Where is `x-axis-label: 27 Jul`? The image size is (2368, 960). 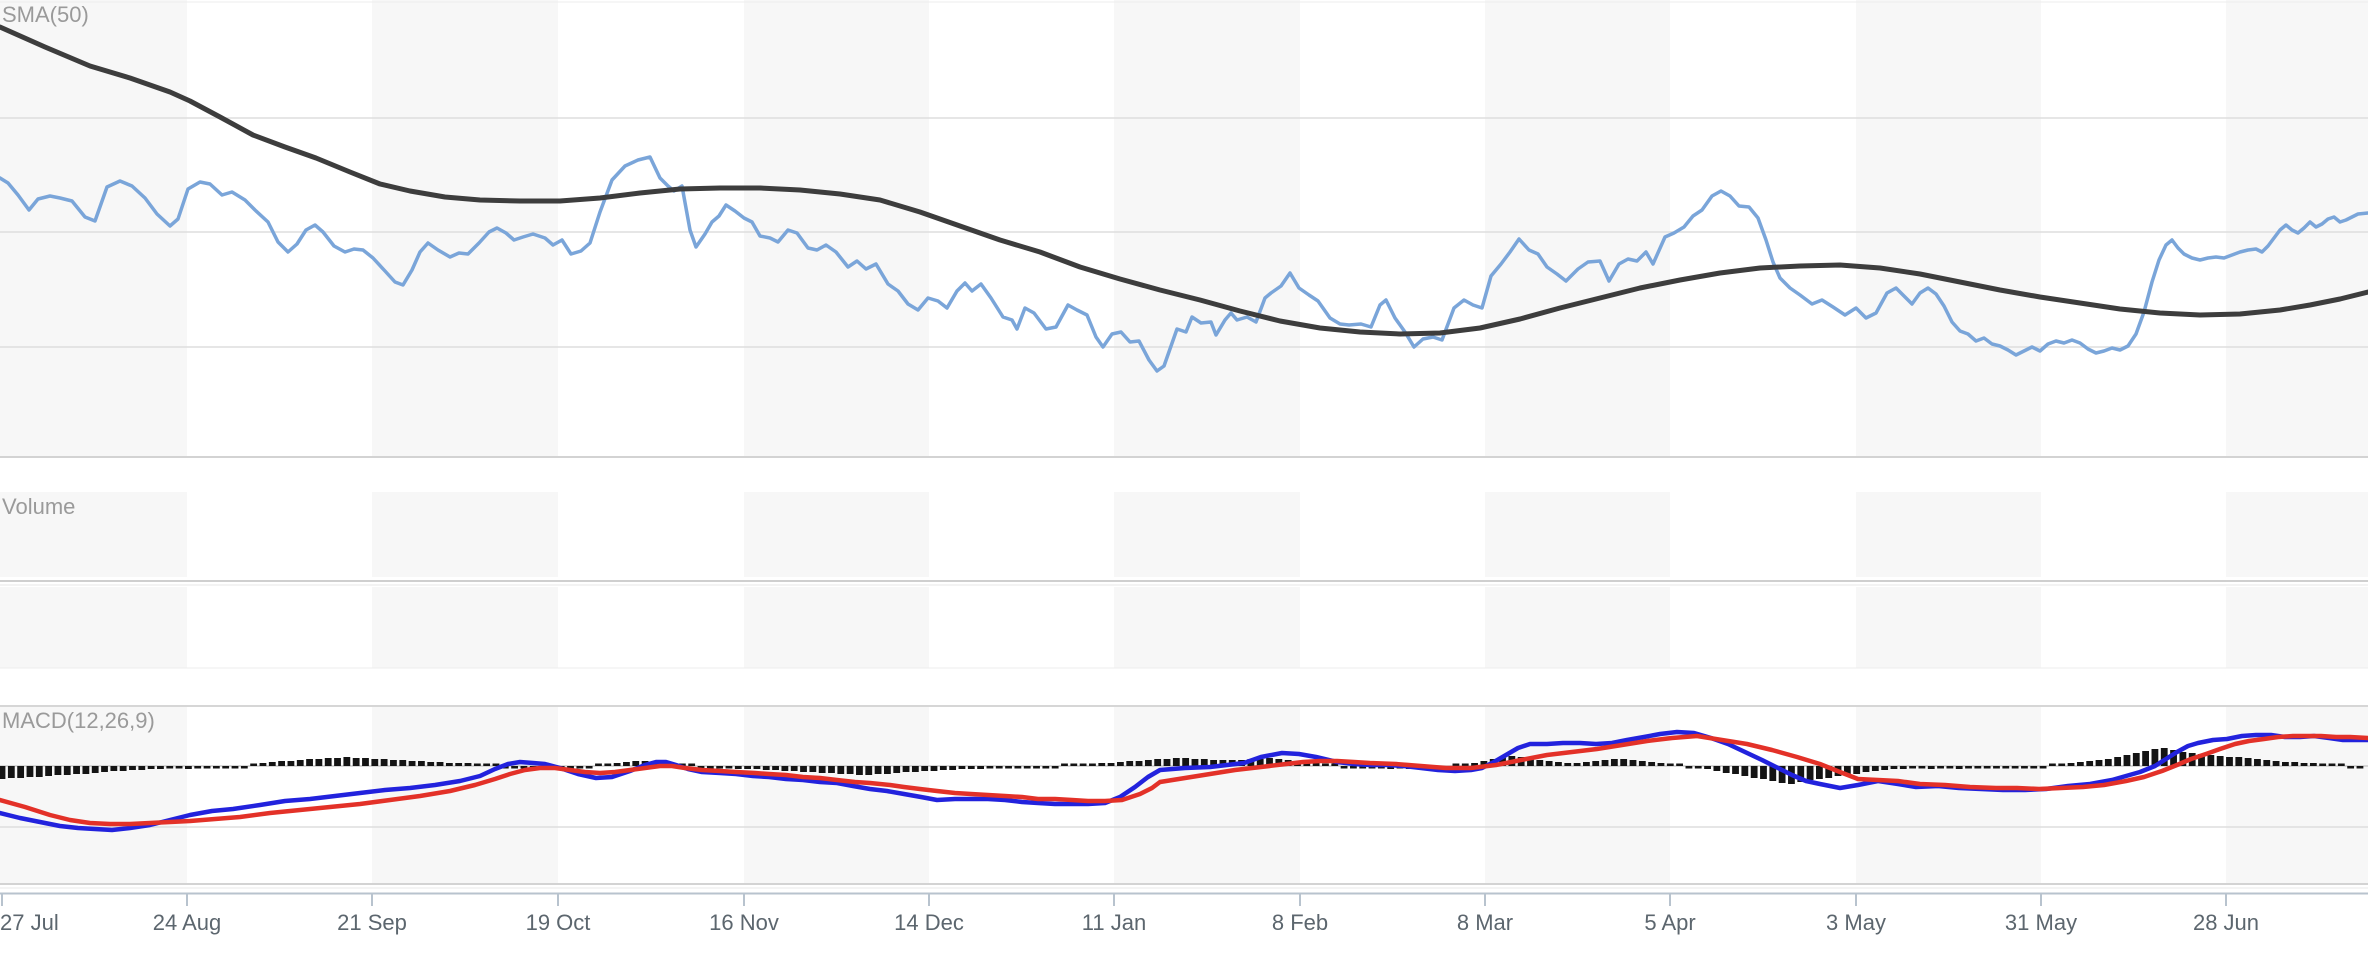
x-axis-label: 27 Jul is located at coordinates (29, 922).